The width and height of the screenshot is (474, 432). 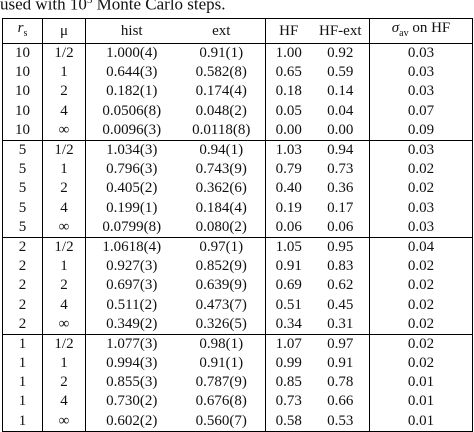 What do you see at coordinates (340, 247) in the screenshot?
I see `table-cell: 0.95` at bounding box center [340, 247].